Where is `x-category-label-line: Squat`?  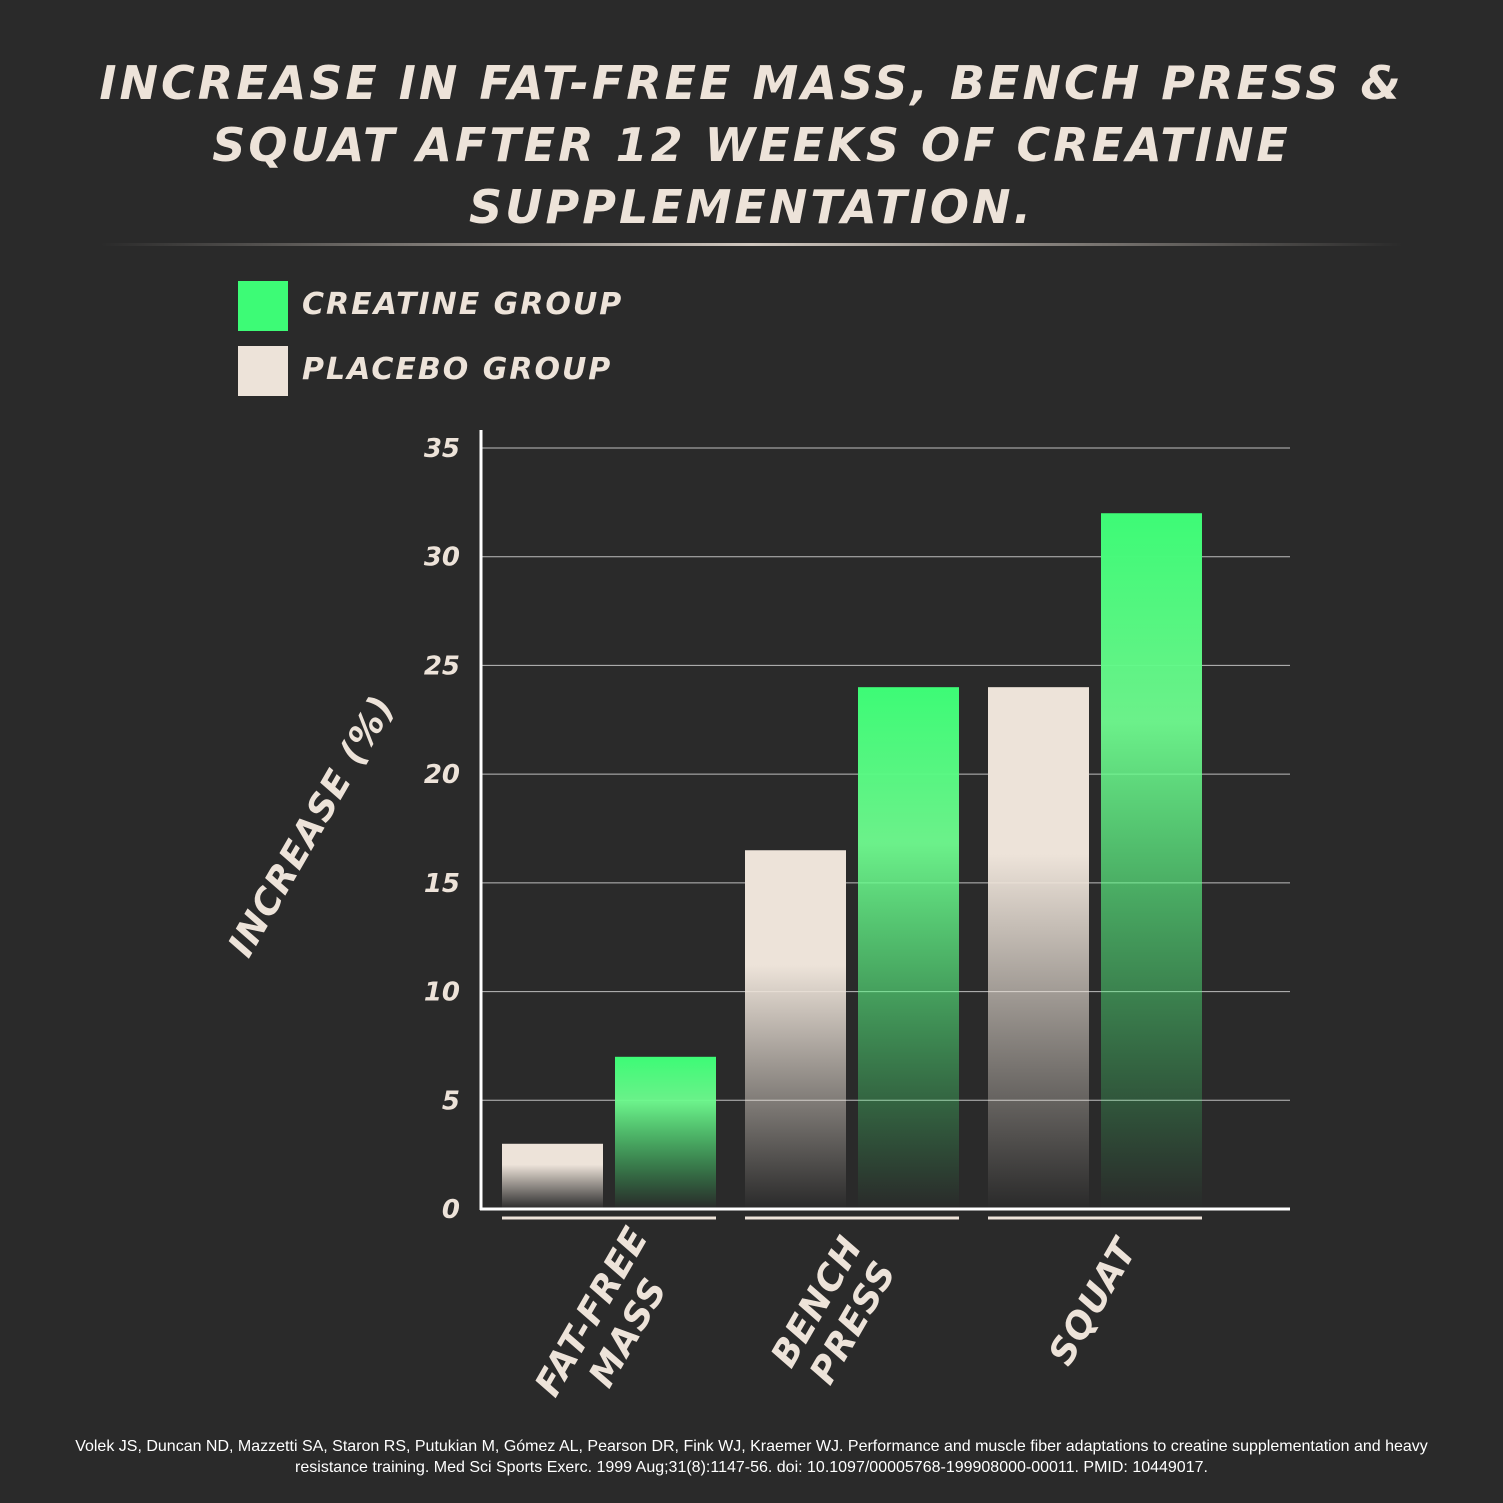 x-category-label-line: Squat is located at coordinates (1093, 1301).